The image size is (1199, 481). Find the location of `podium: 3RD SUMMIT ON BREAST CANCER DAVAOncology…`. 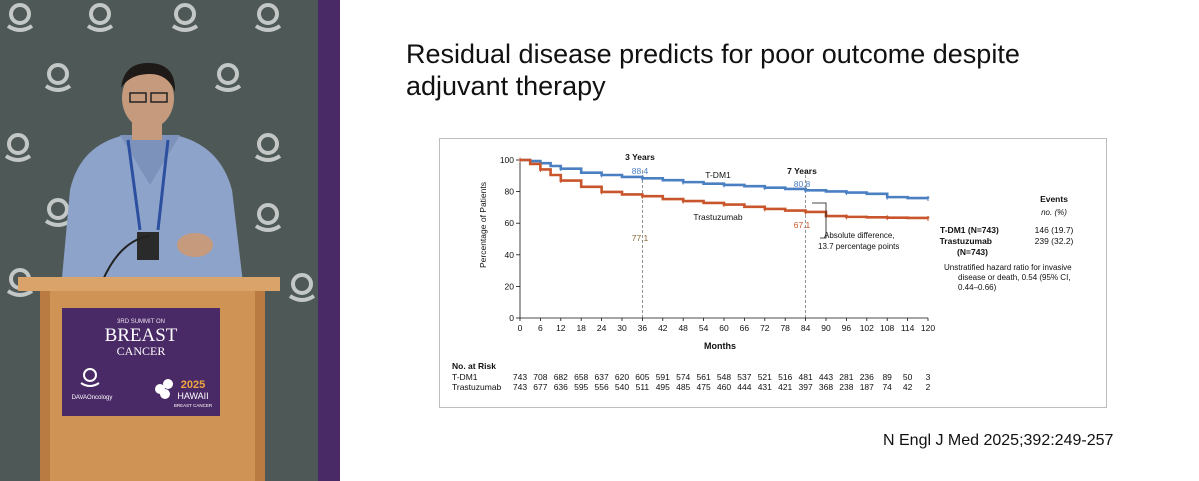

podium: 3RD SUMMIT ON BREAST CANCER DAVAOncology… is located at coordinates (149, 379).